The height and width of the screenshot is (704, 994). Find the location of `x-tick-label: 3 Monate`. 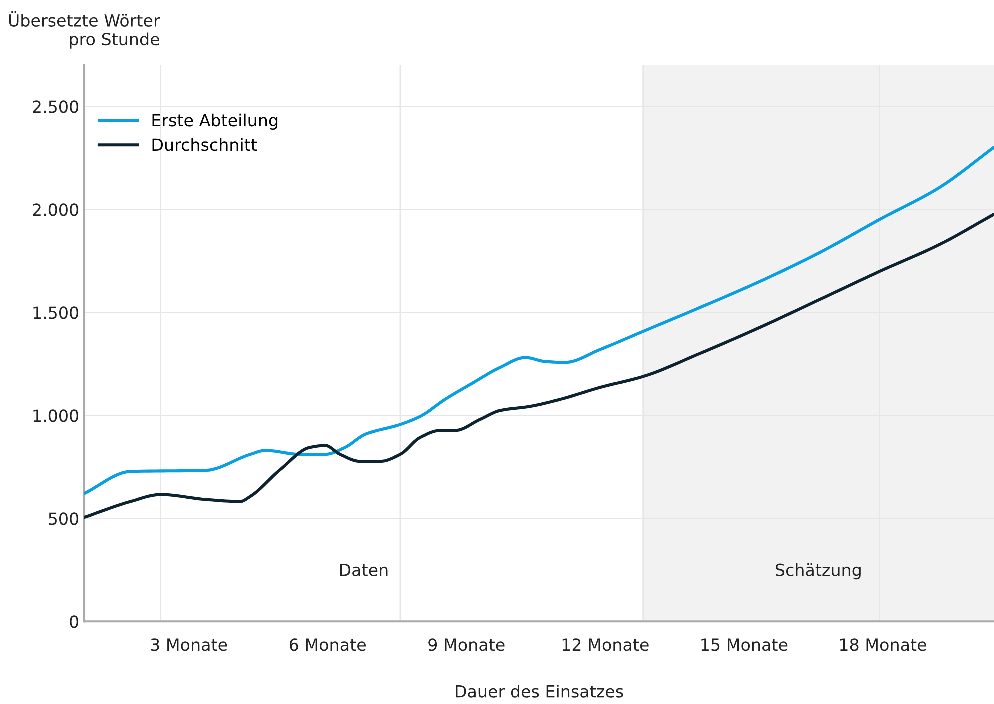

x-tick-label: 3 Monate is located at coordinates (189, 645).